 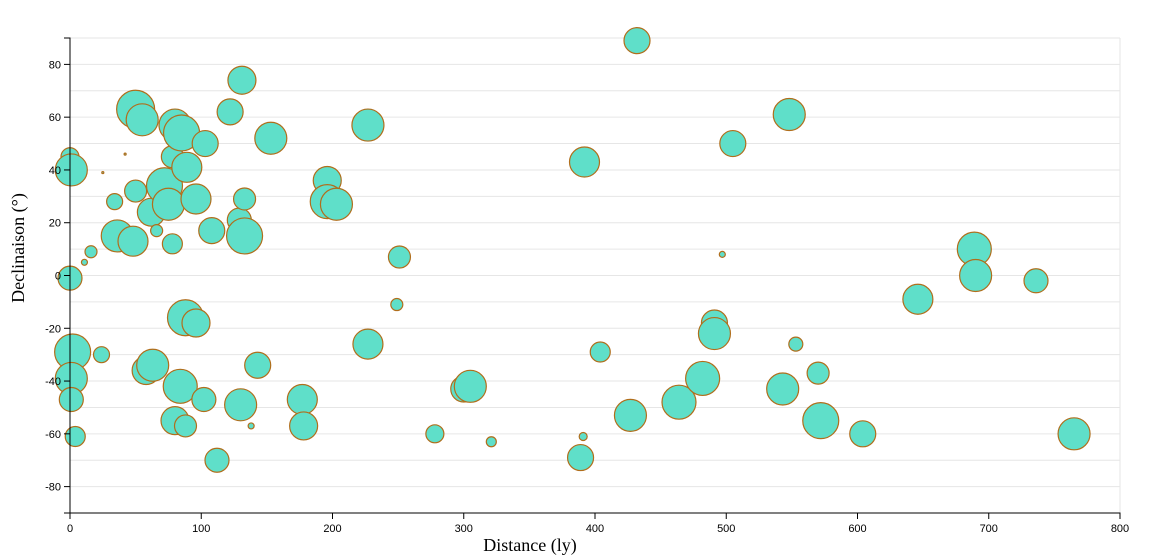 I want to click on x-tick-label: 700, so click(x=989, y=529).